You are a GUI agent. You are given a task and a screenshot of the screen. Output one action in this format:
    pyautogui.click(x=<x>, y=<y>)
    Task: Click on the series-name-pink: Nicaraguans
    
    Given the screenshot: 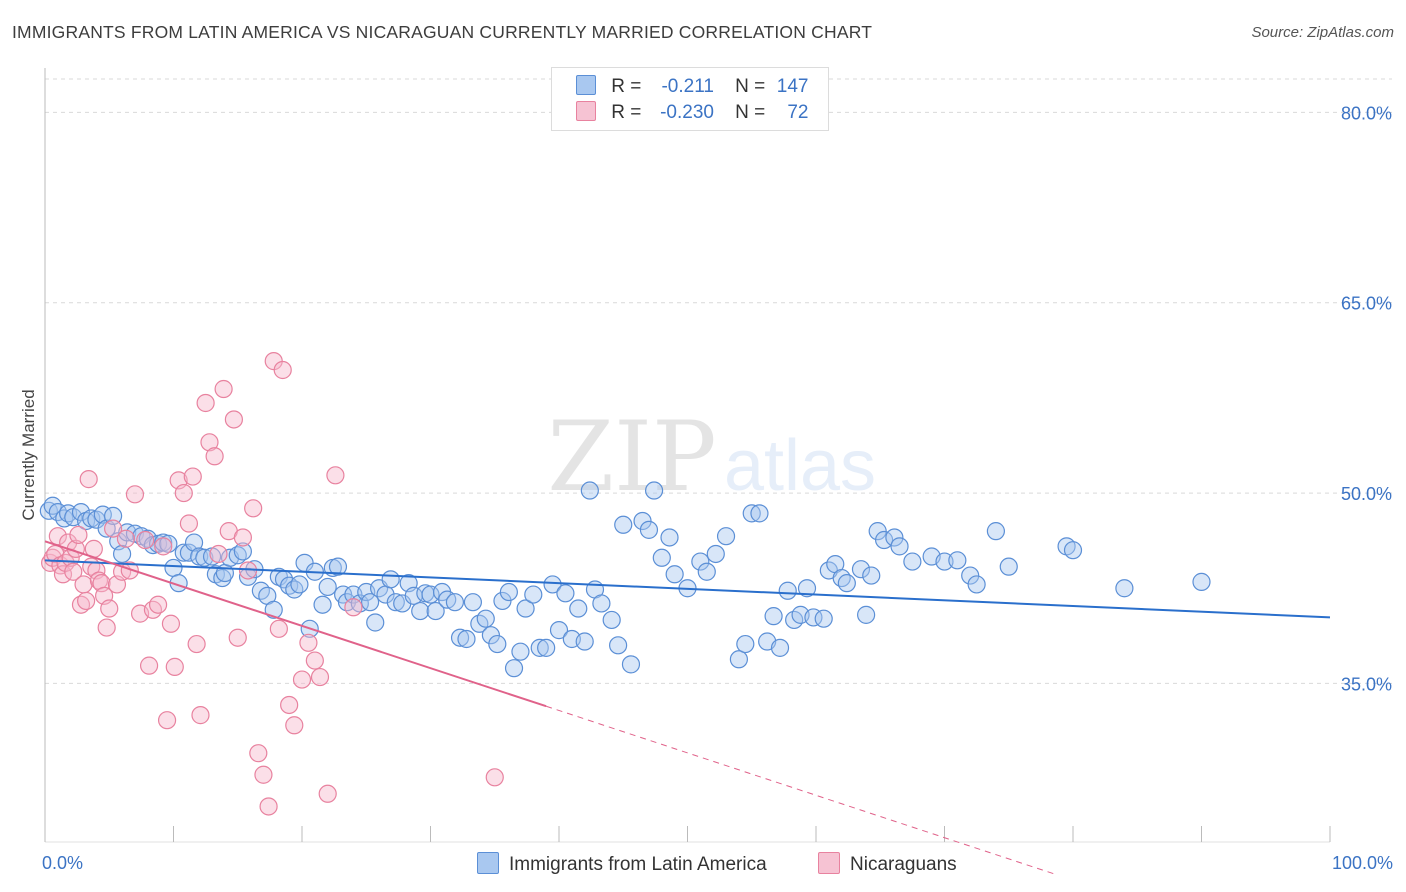 What is the action you would take?
    pyautogui.click(x=903, y=864)
    